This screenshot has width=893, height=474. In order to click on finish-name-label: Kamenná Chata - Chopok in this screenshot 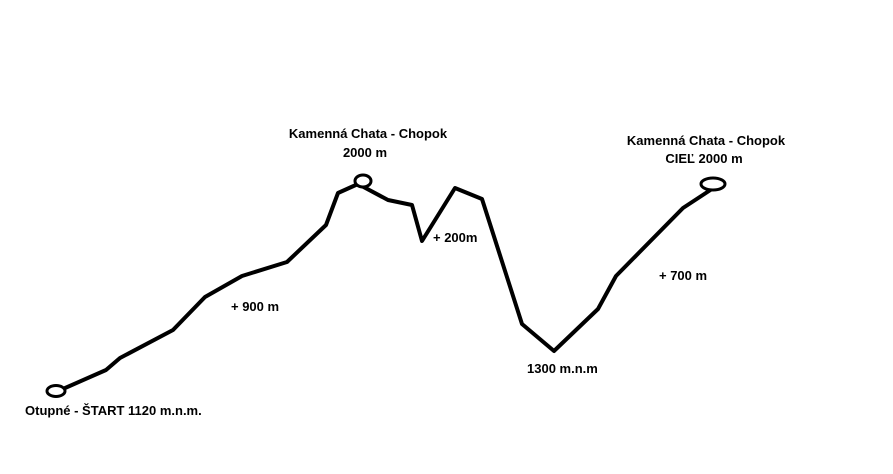, I will do `click(706, 140)`.